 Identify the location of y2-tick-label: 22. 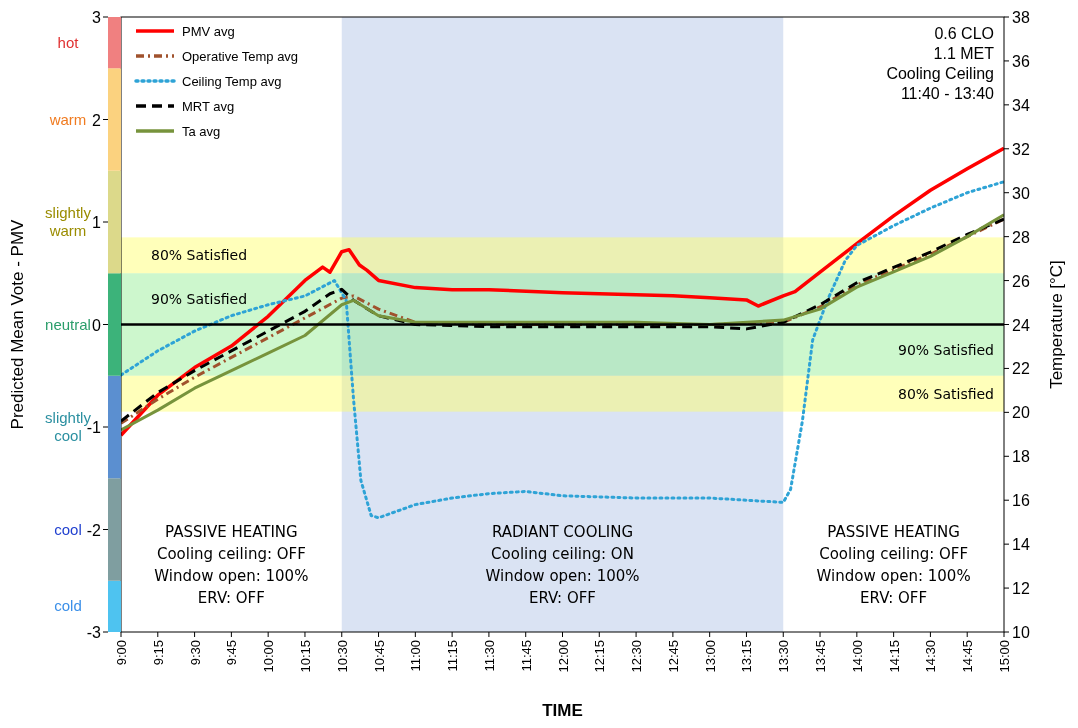
(1021, 369).